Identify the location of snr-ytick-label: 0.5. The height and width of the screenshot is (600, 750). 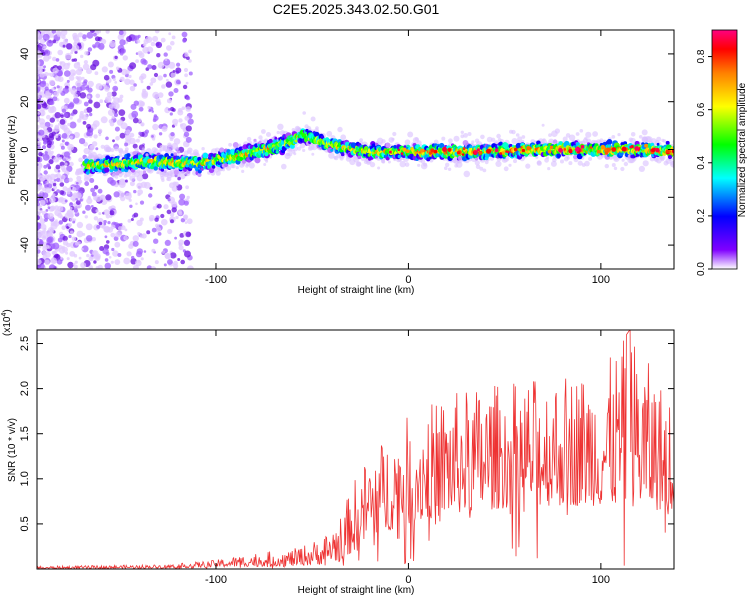
(25, 523).